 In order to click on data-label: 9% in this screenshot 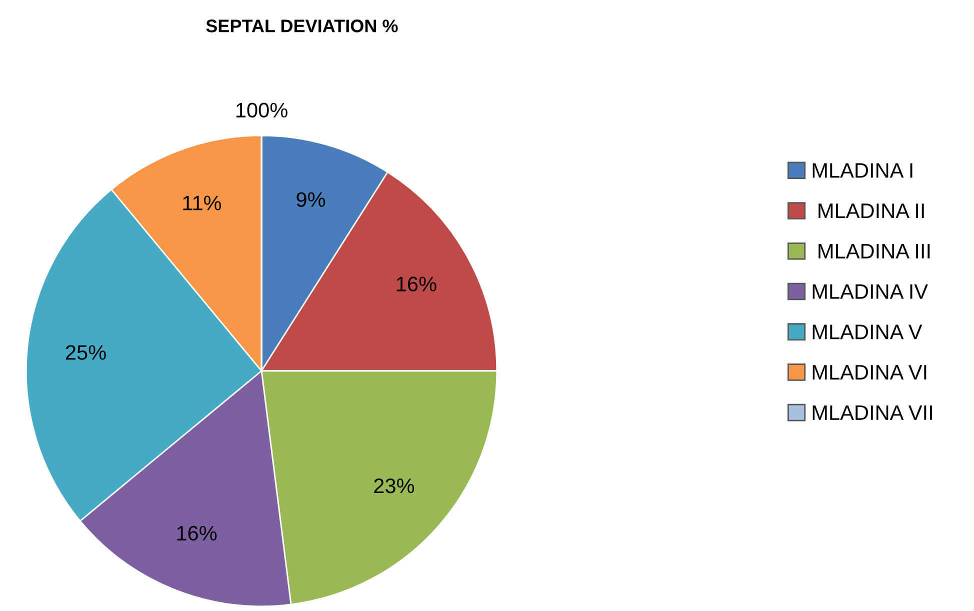, I will do `click(311, 199)`.